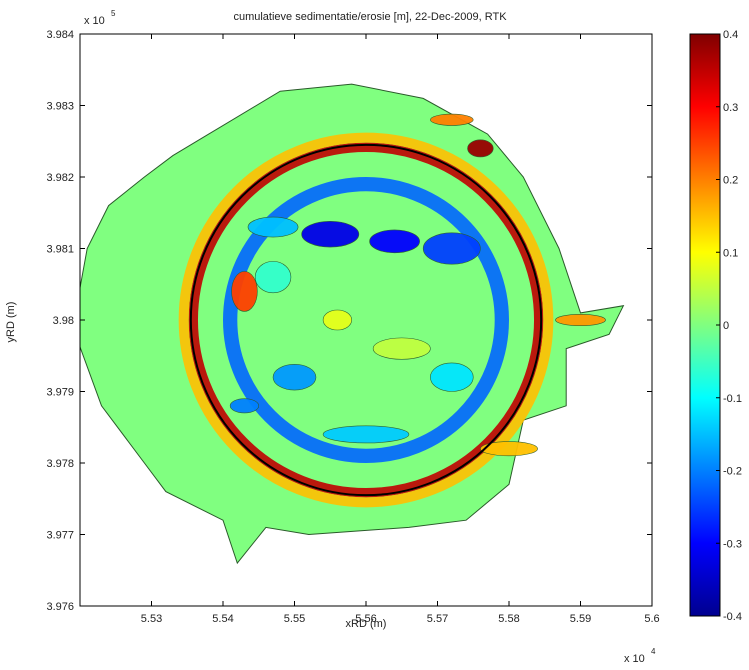 This screenshot has height=670, width=749. What do you see at coordinates (508, 619) in the screenshot?
I see `x-tick-label: 5.58` at bounding box center [508, 619].